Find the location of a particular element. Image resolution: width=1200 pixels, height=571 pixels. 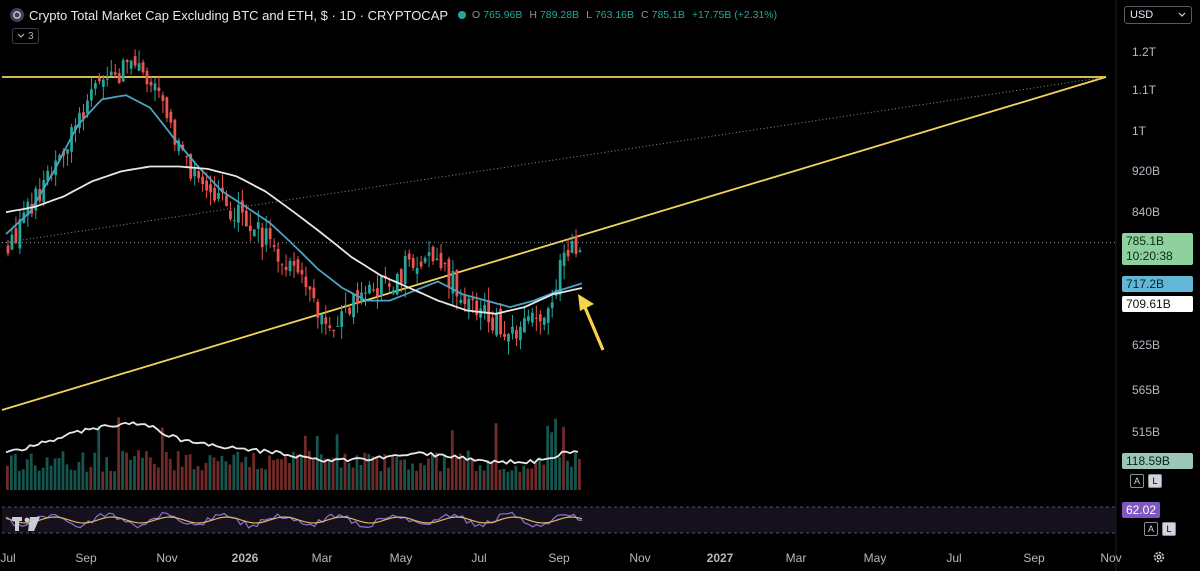

tradingview-logo-icon is located at coordinates (26, 524).